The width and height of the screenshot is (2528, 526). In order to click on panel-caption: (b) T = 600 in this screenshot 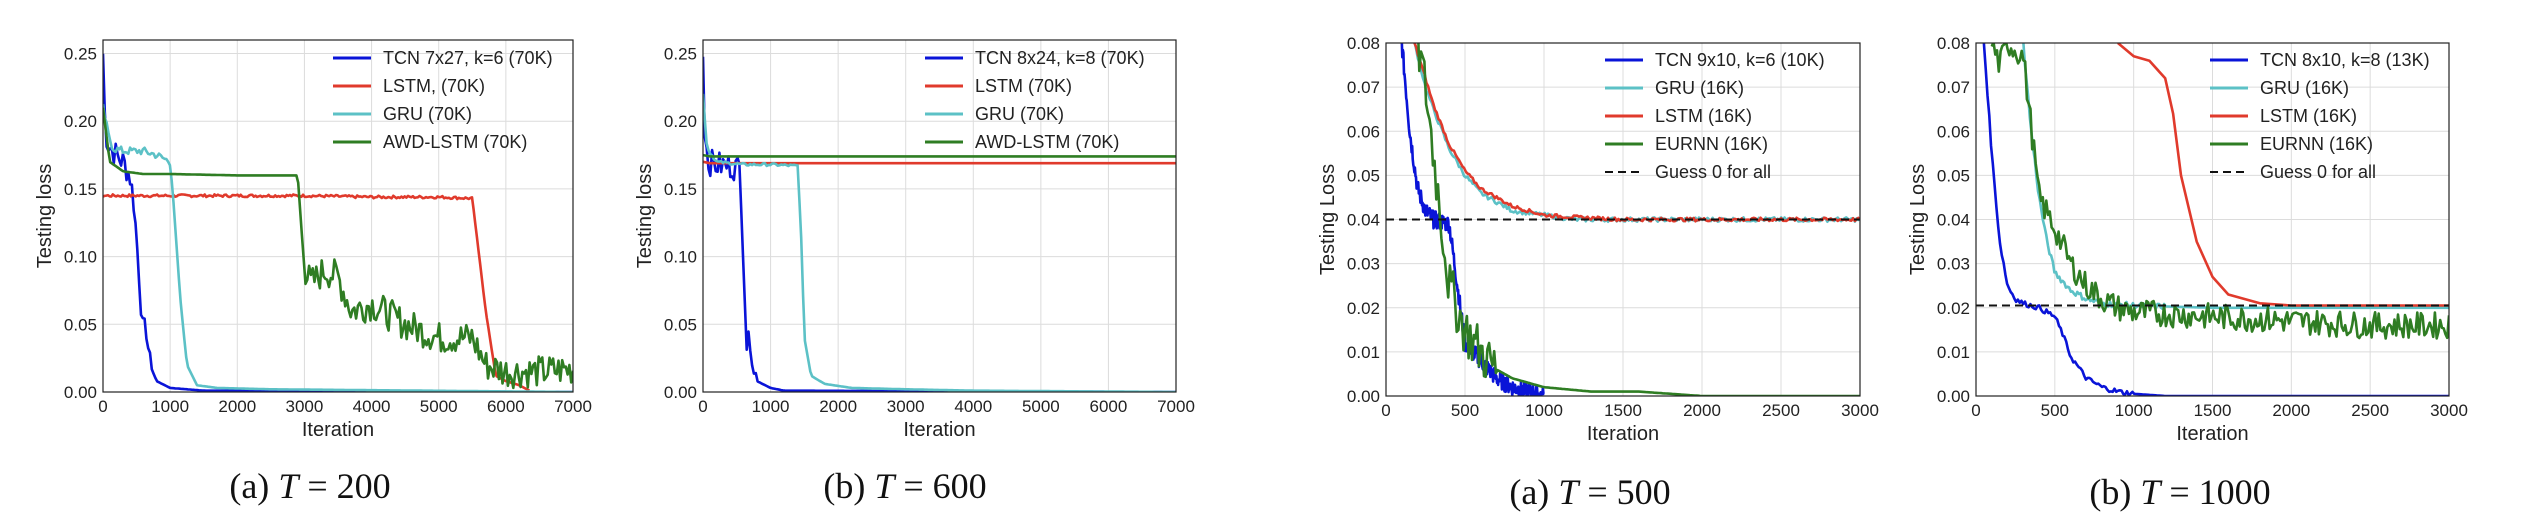, I will do `click(904, 486)`.